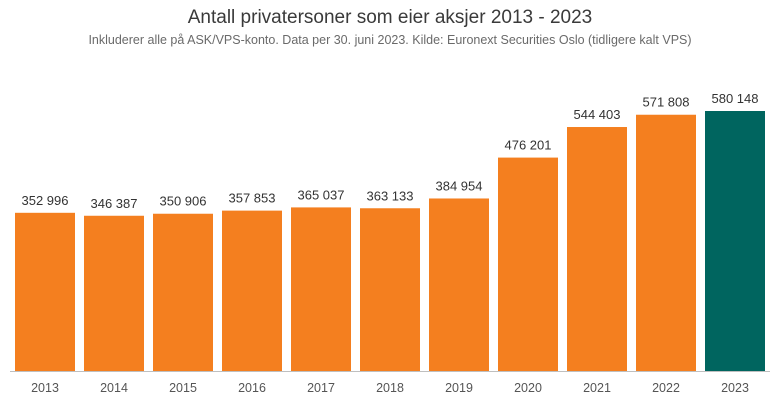 This screenshot has height=402, width=780. I want to click on bar-2018, so click(390, 289).